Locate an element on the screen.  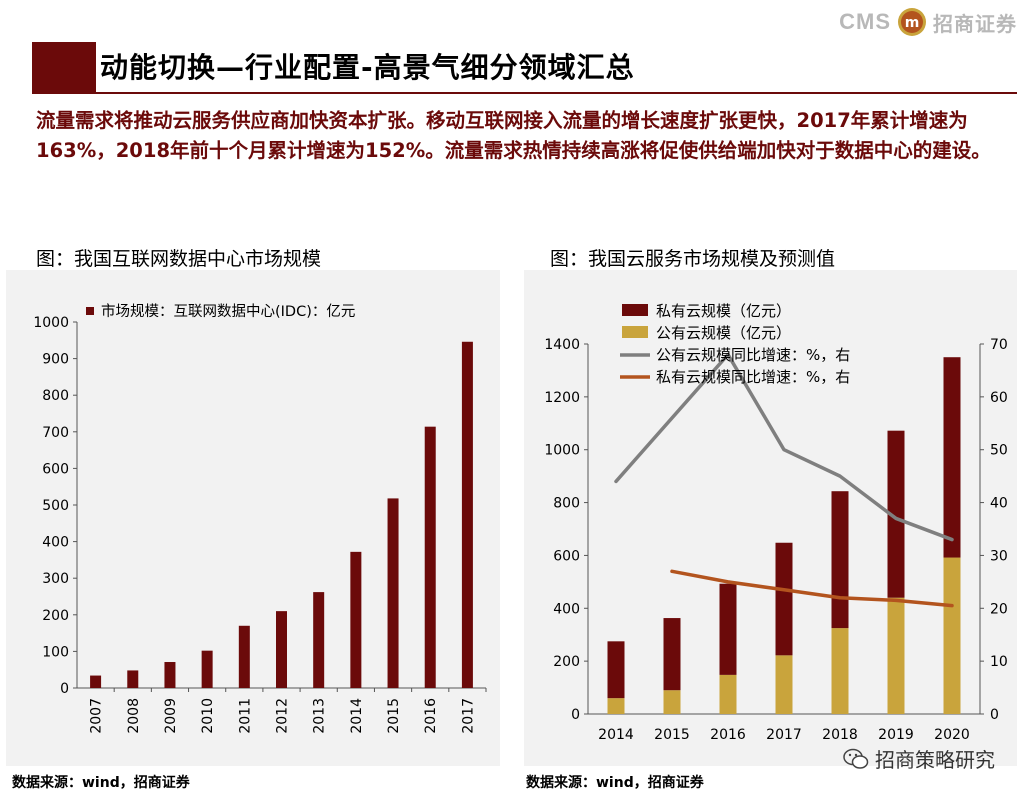
legend-swatch-private-bar is located at coordinates (635, 310).